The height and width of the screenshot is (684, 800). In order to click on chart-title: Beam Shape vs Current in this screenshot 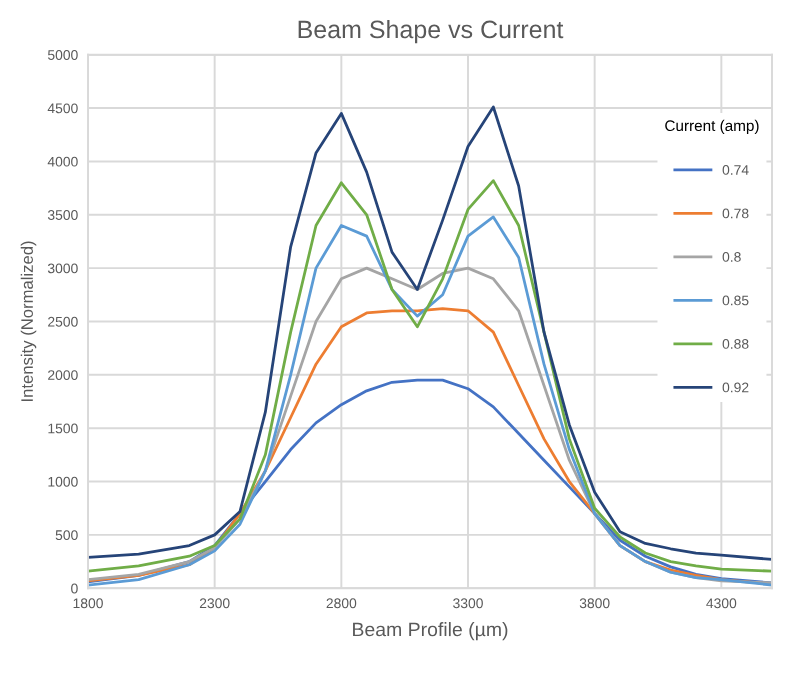, I will do `click(431, 31)`.